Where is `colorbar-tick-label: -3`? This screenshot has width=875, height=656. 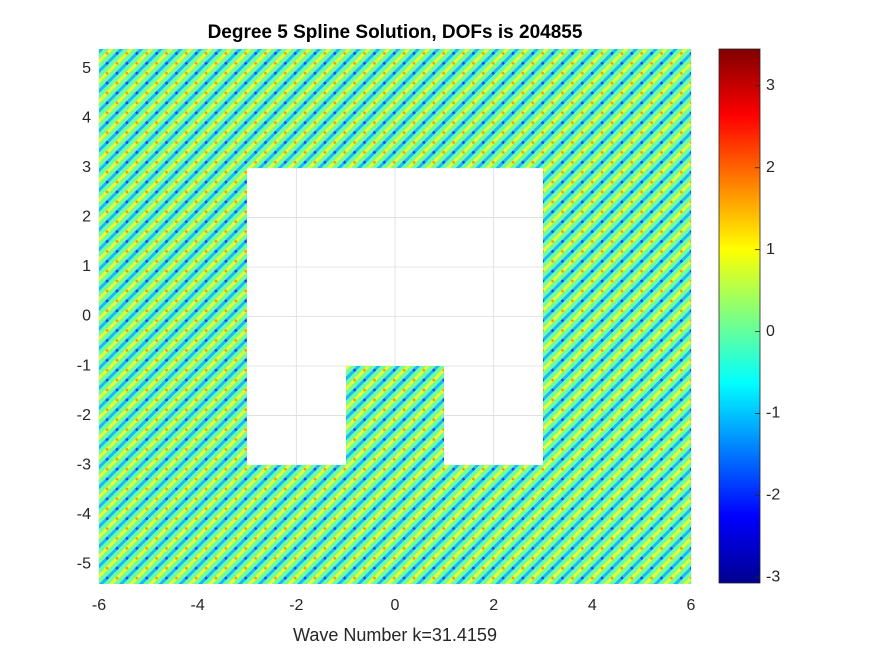 colorbar-tick-label: -3 is located at coordinates (773, 576).